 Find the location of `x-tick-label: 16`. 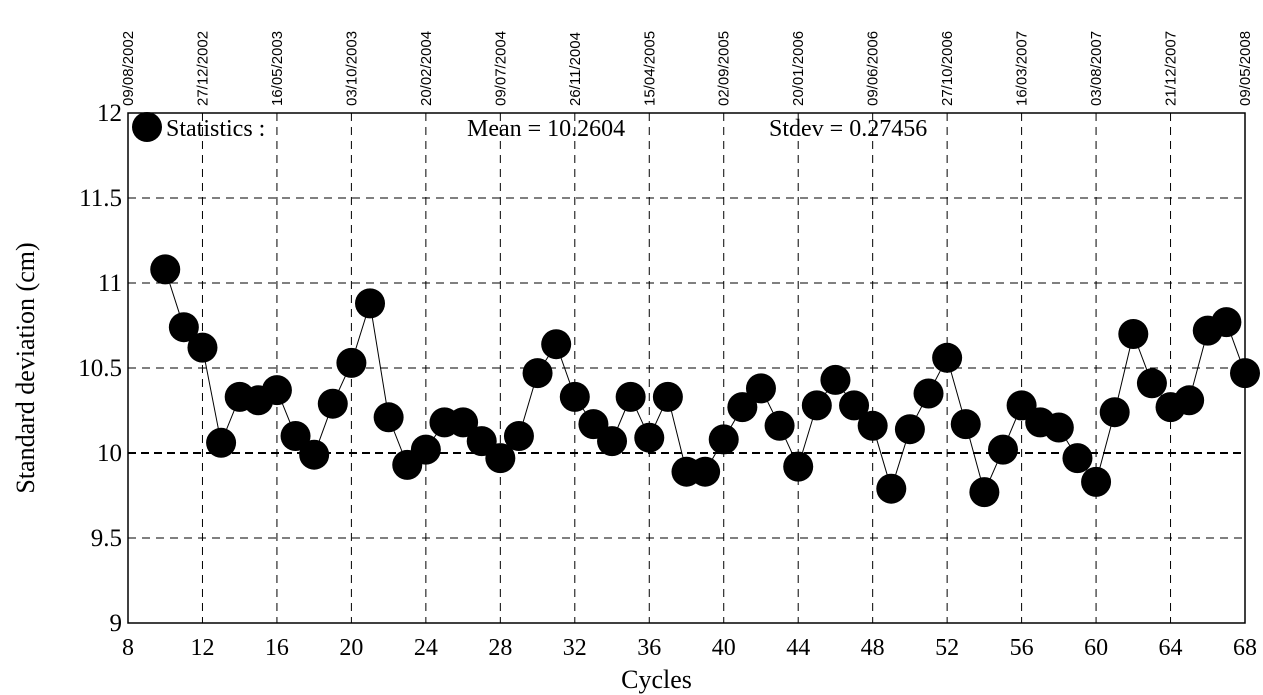

x-tick-label: 16 is located at coordinates (277, 648).